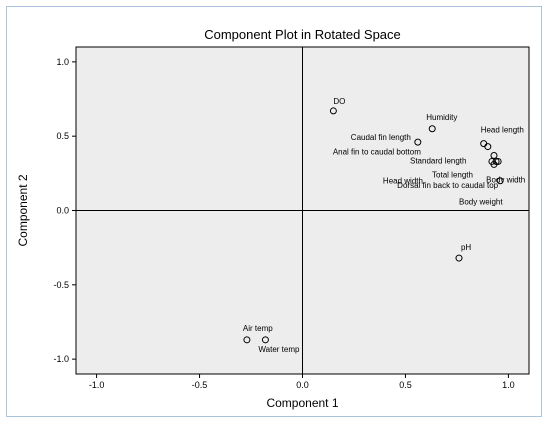  What do you see at coordinates (466, 247) in the screenshot?
I see `point-label: pH` at bounding box center [466, 247].